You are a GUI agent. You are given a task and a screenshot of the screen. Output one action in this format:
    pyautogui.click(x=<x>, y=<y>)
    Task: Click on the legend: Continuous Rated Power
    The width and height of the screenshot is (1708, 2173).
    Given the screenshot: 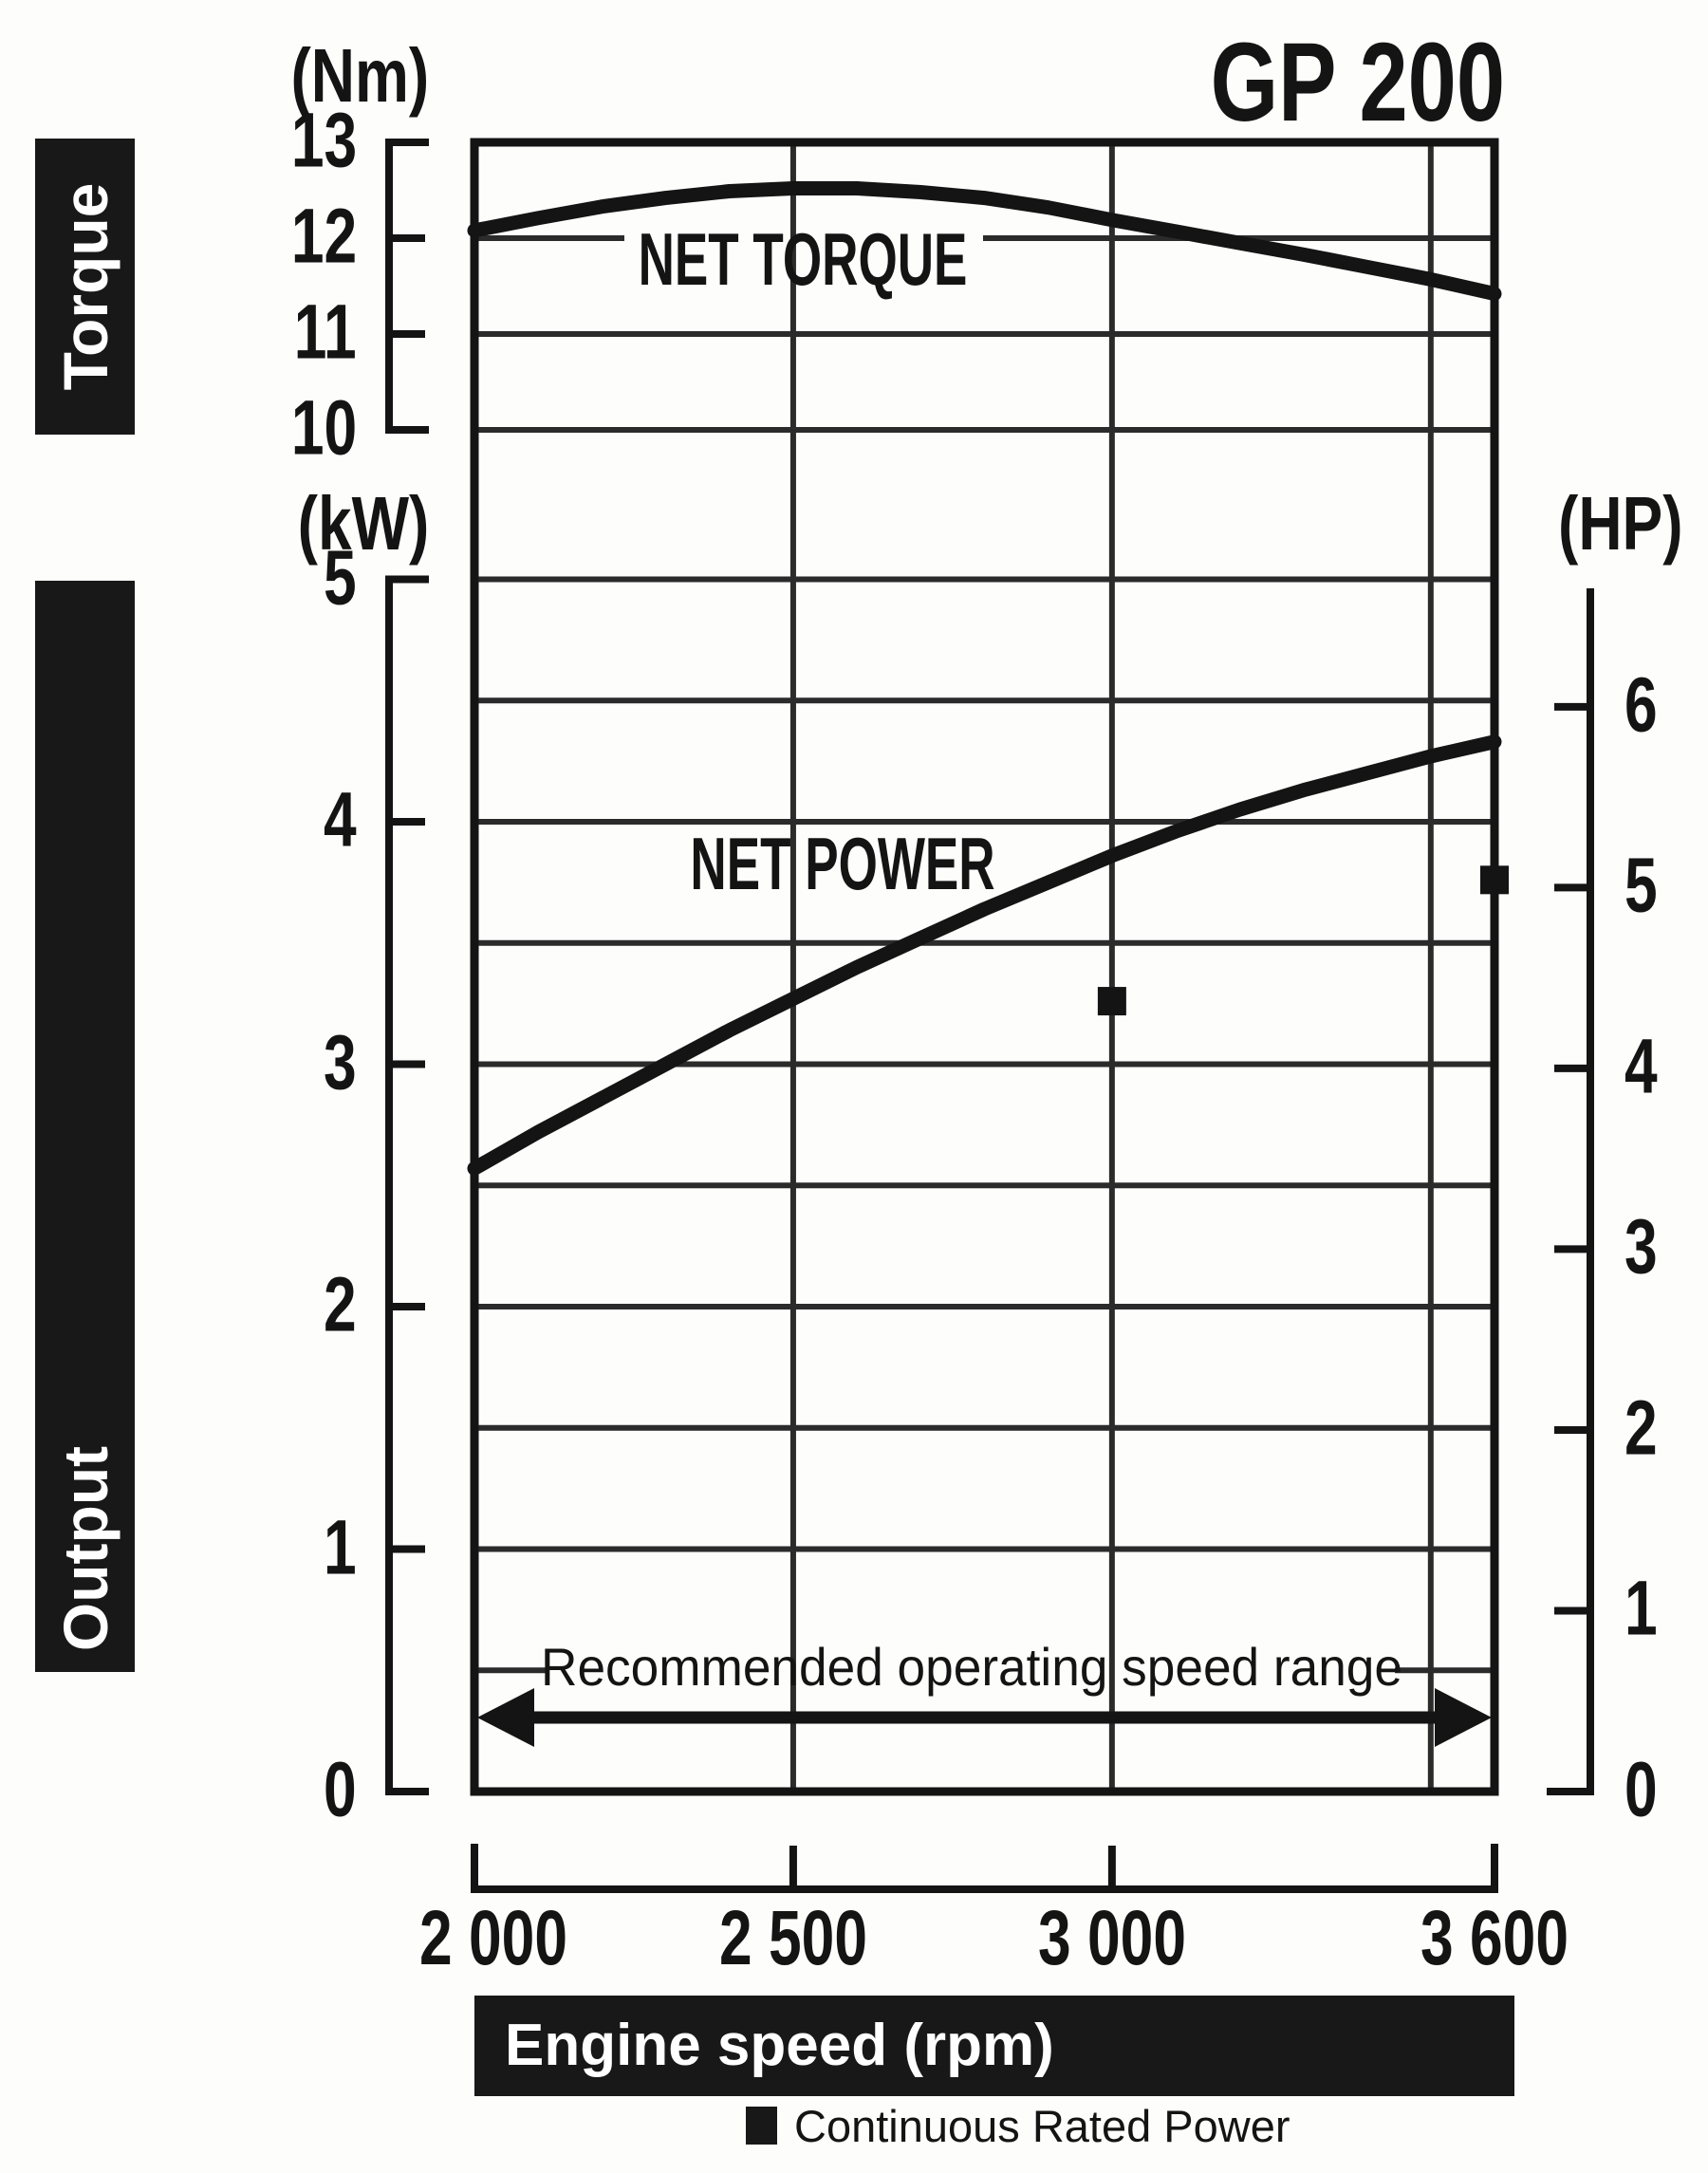 What is the action you would take?
    pyautogui.click(x=1018, y=2125)
    